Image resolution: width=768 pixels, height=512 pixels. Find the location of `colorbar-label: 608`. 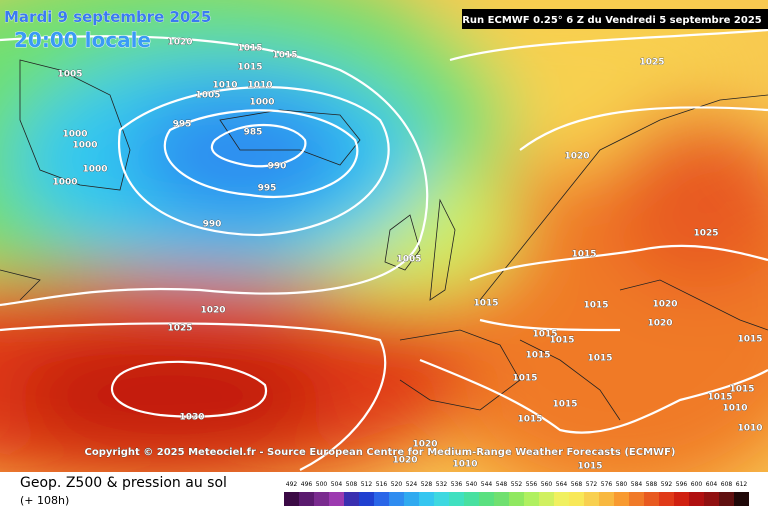

colorbar-label: 608 is located at coordinates (727, 484).